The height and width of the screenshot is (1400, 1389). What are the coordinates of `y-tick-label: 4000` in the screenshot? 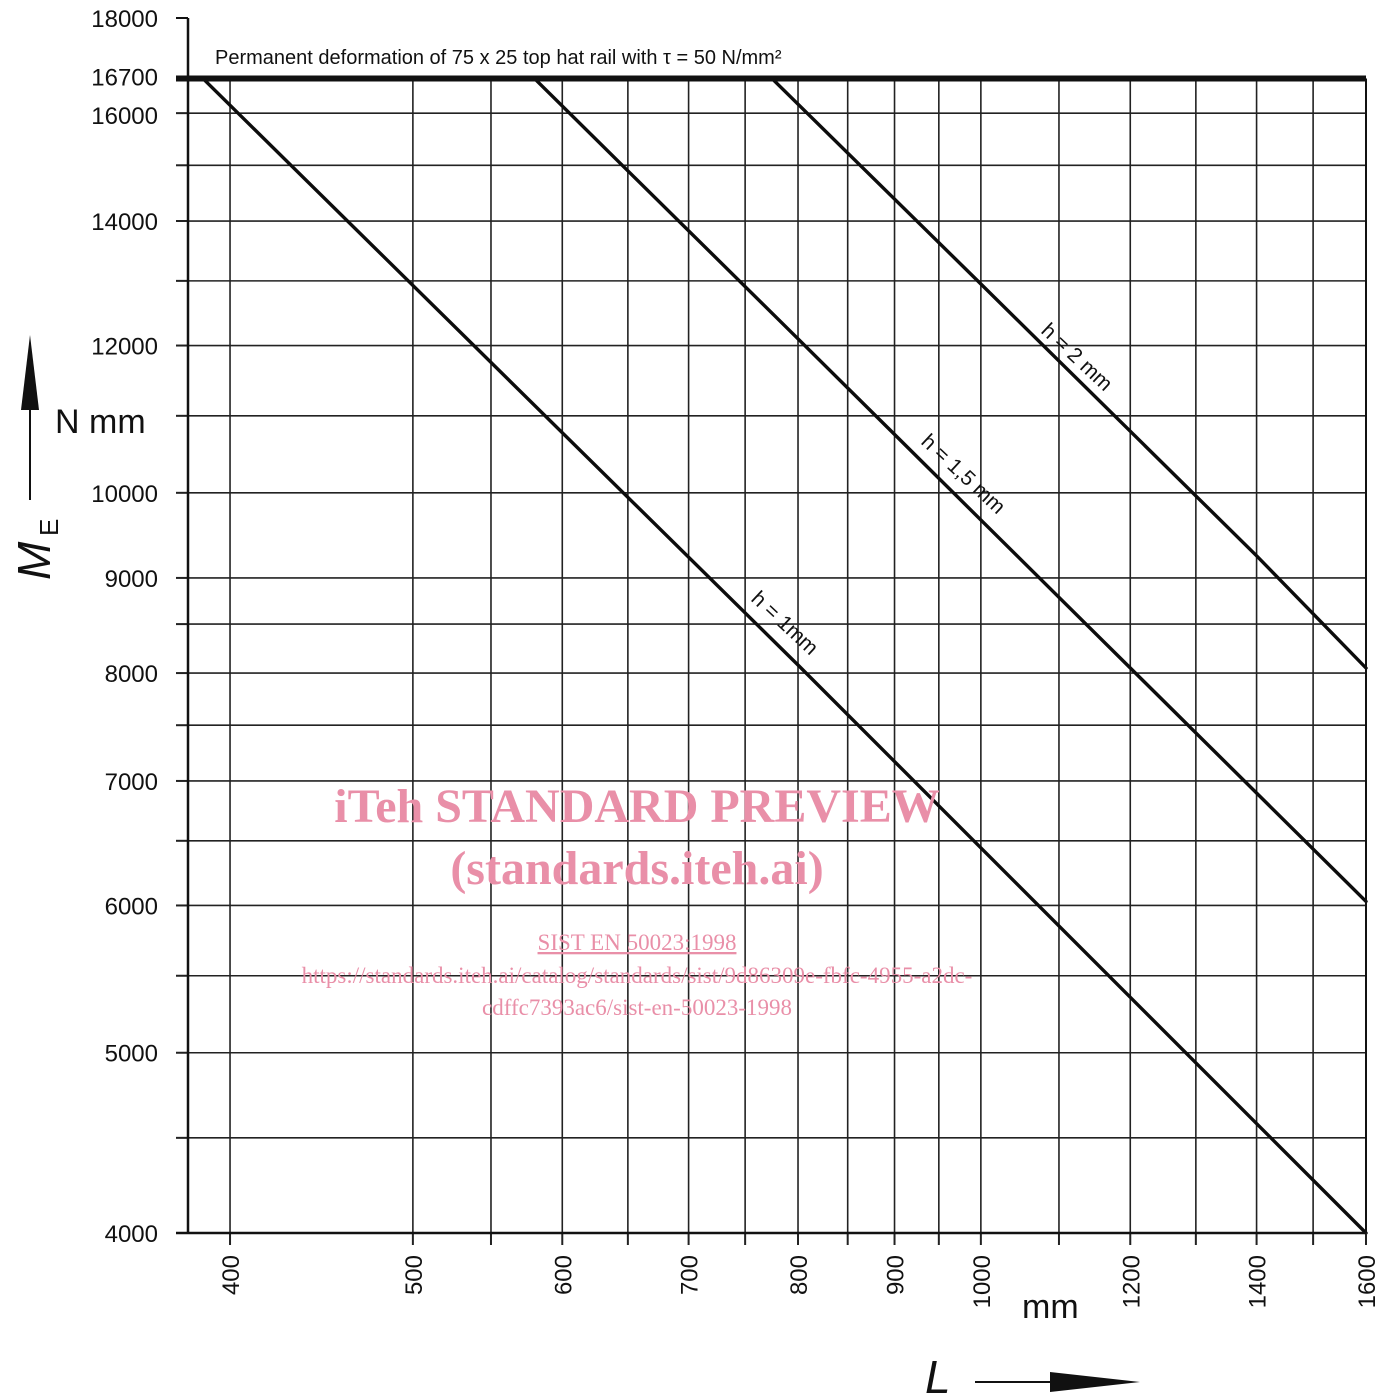 It's located at (131, 1234).